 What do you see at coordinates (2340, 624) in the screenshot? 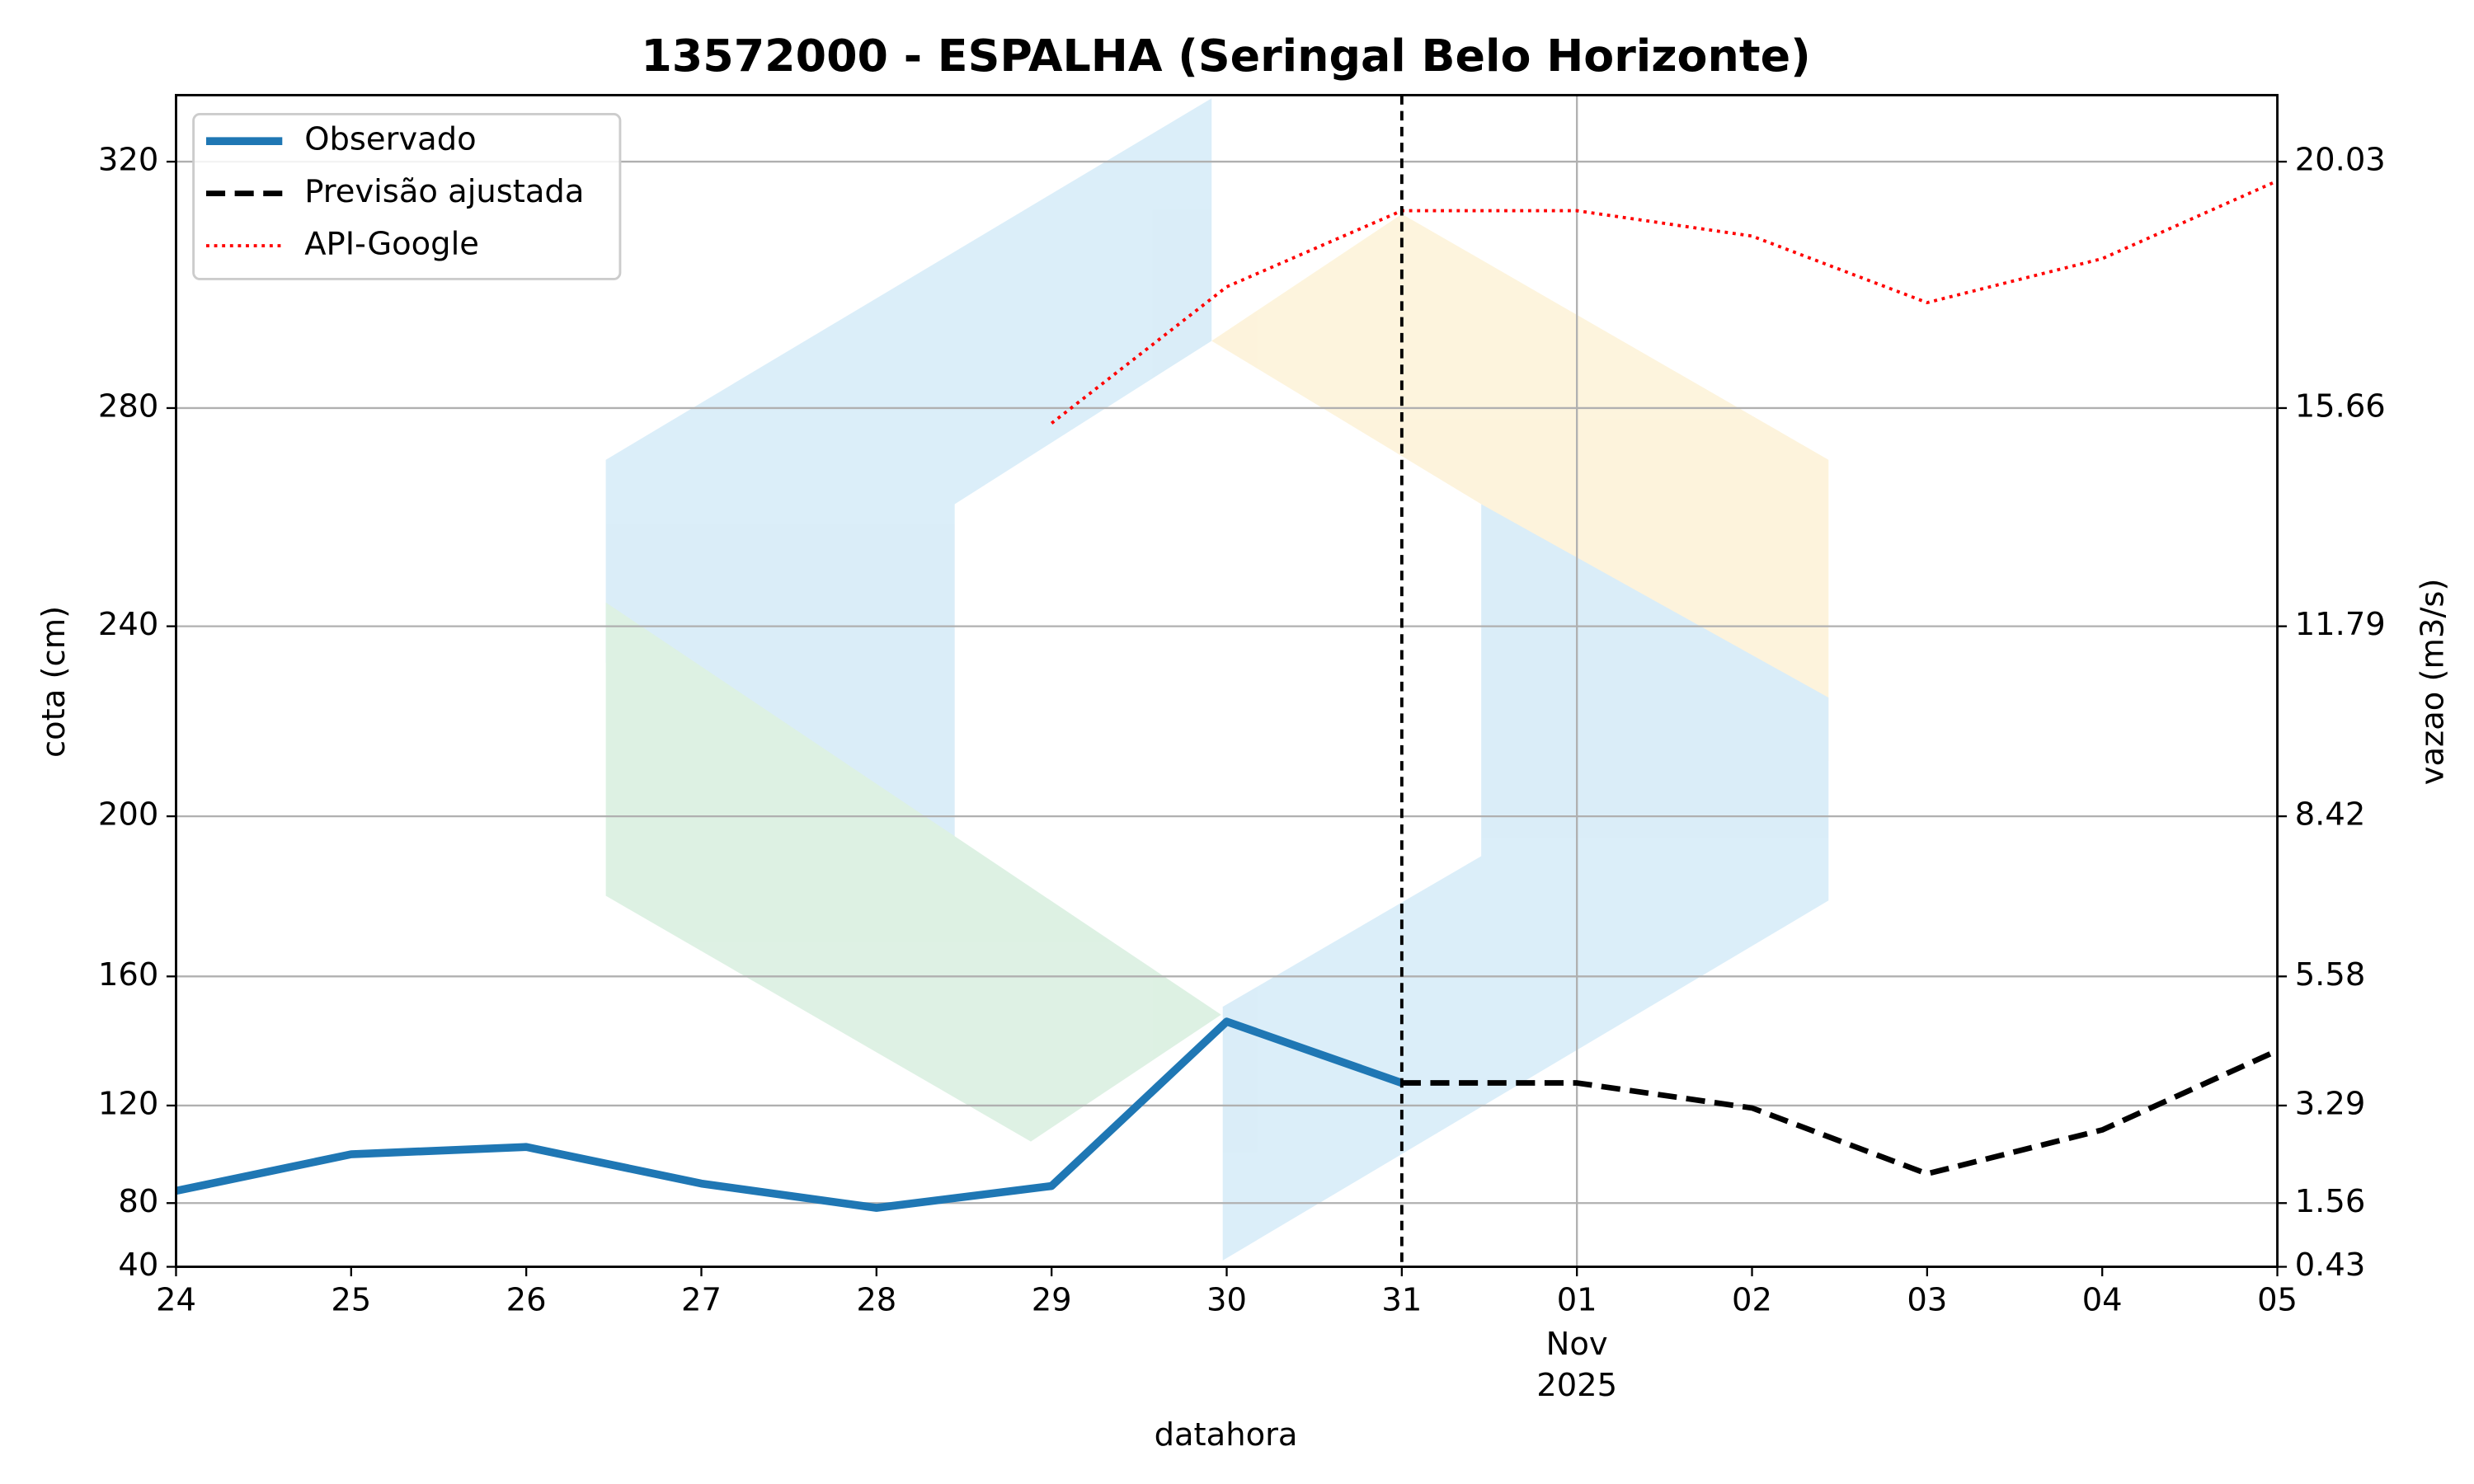
I see `y2-tick-label: 11.79` at bounding box center [2340, 624].